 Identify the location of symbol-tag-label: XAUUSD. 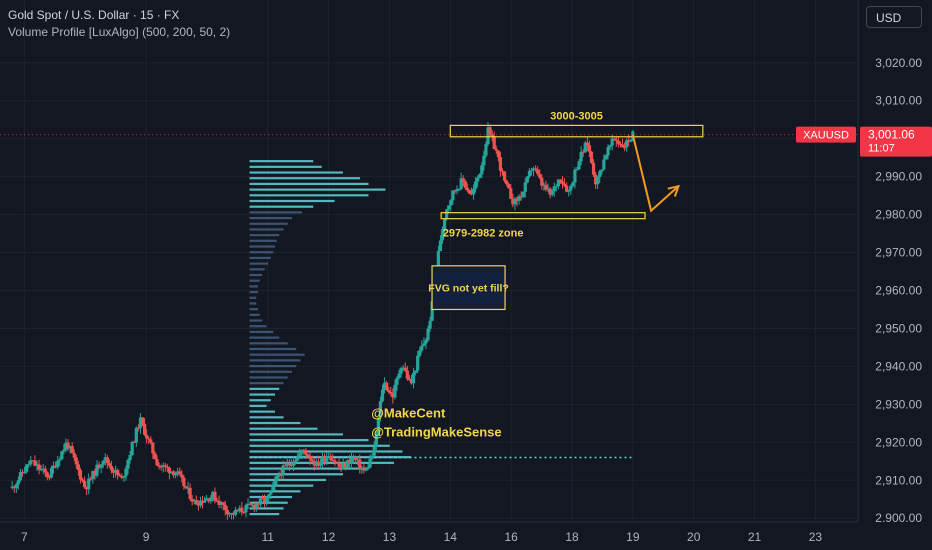
(826, 136).